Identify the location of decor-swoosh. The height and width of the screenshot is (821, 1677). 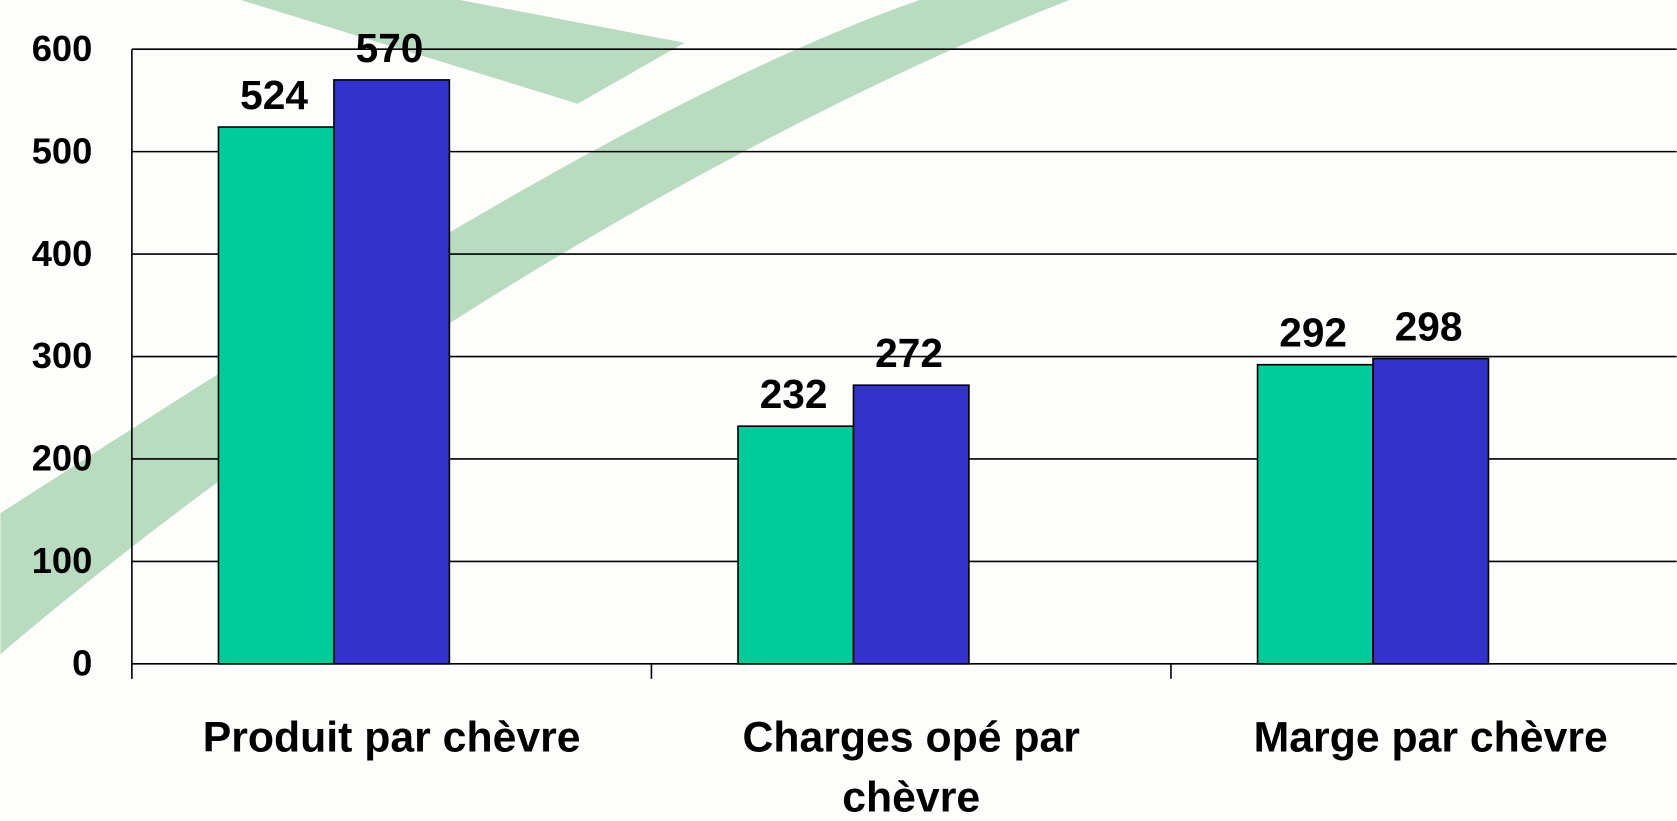
(462, 52).